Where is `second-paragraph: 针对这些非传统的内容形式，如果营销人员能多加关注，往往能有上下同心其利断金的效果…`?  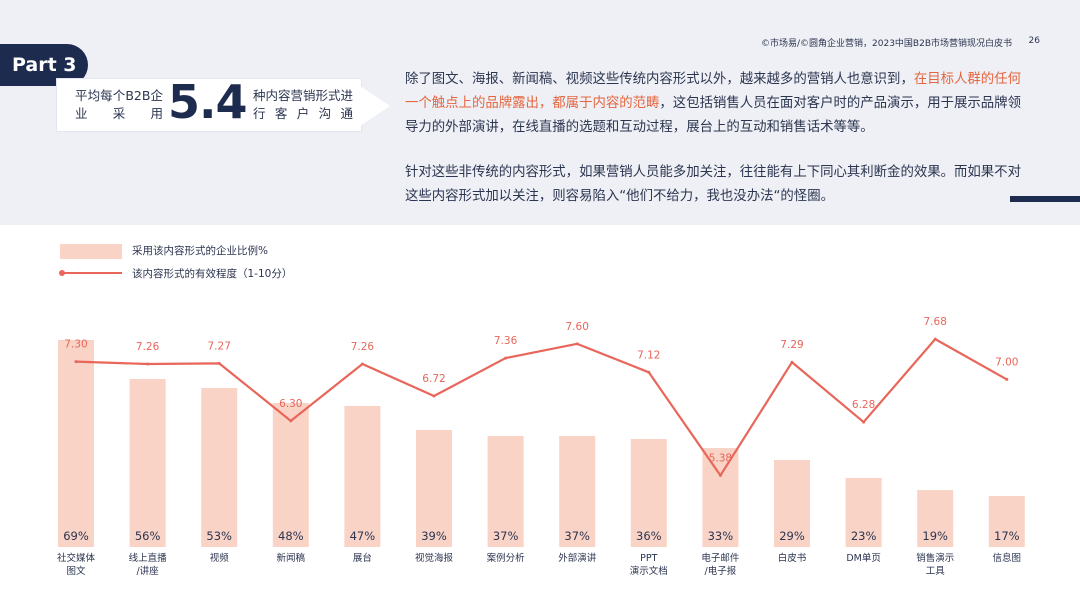 second-paragraph: 针对这些非传统的内容形式，如果营销人员能多加关注，往往能有上下同心其利断金的效果… is located at coordinates (713, 184).